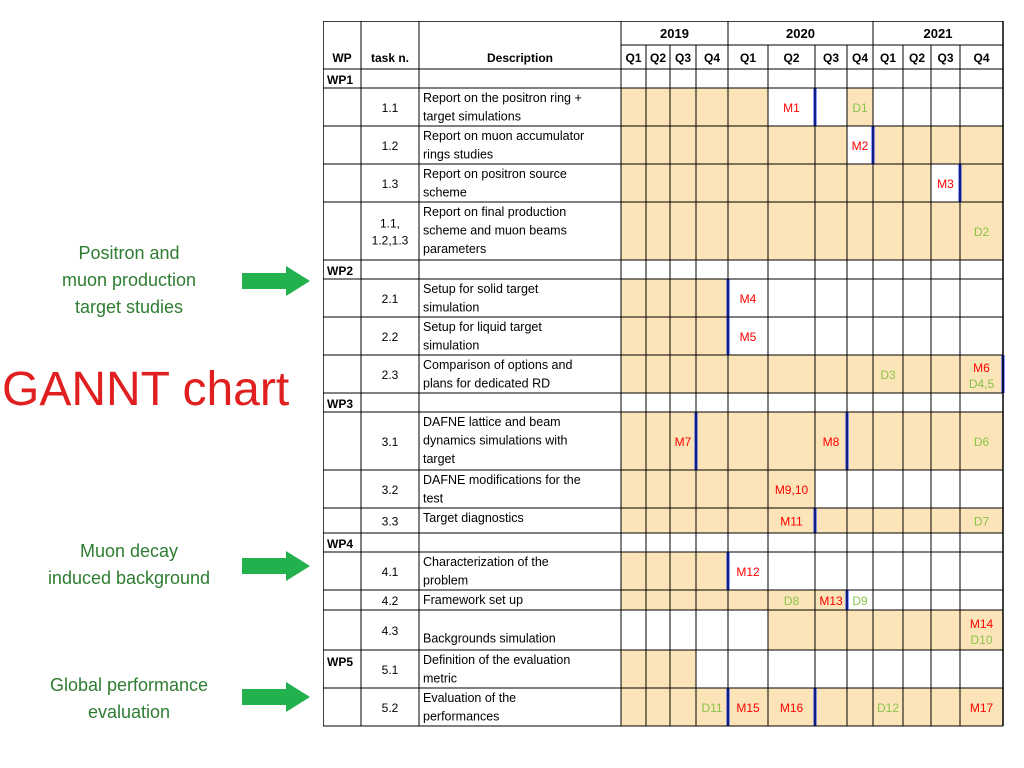  What do you see at coordinates (340, 662) in the screenshot?
I see `wp-label: WP5` at bounding box center [340, 662].